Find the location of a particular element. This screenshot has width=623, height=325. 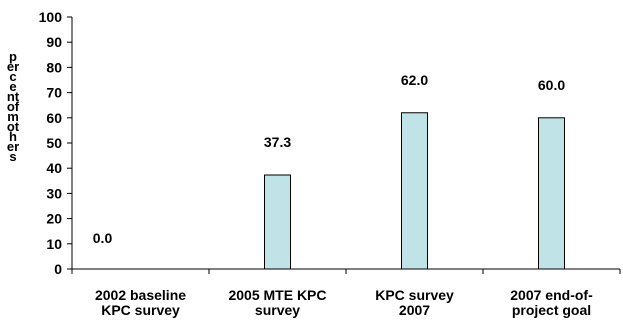

y-tick-label: 20 is located at coordinates (54, 219).